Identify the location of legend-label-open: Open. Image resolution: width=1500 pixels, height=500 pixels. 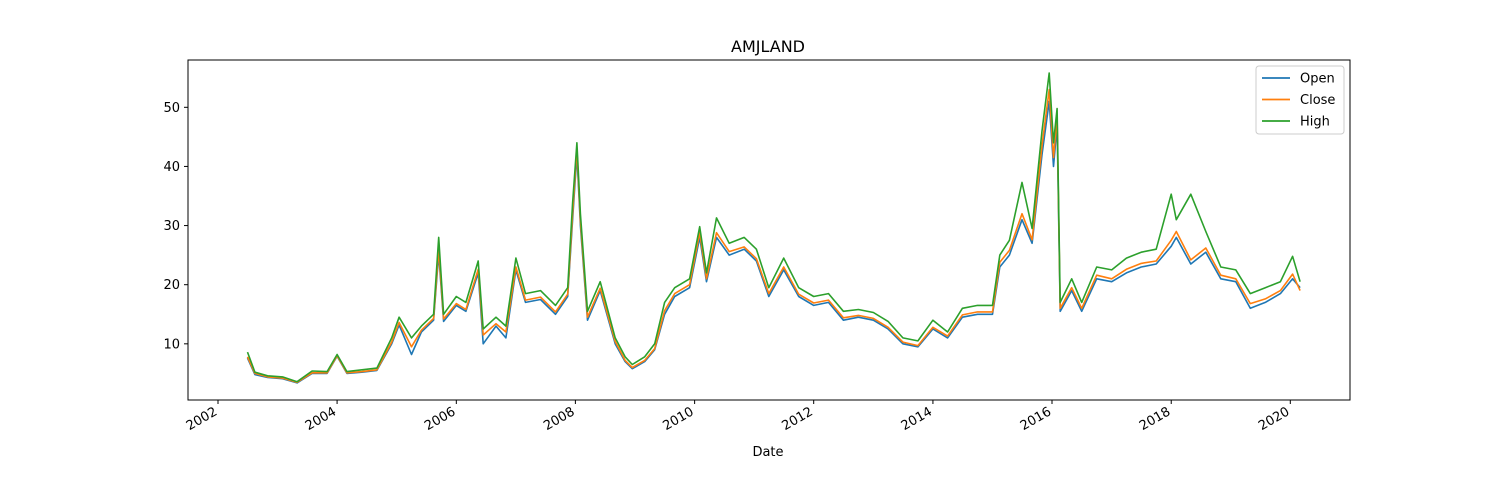
(1317, 79).